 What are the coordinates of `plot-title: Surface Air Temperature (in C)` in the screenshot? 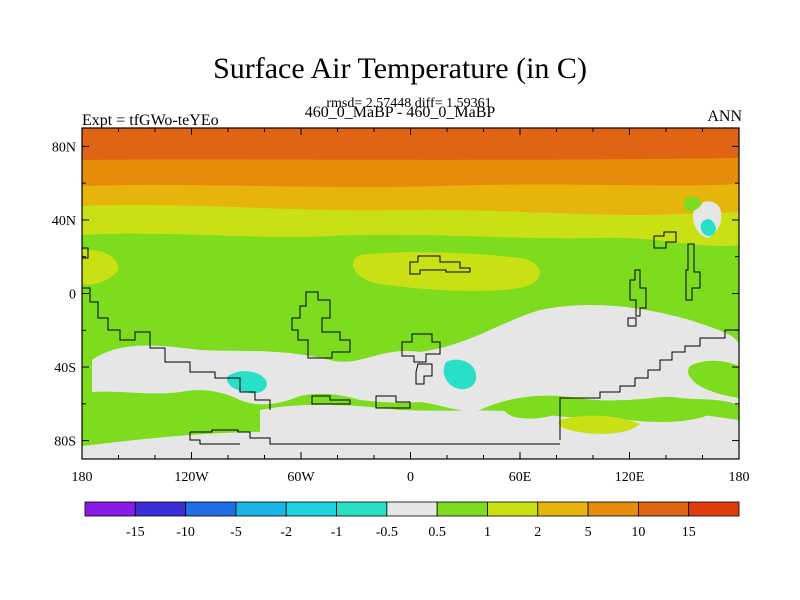 It's located at (400, 68).